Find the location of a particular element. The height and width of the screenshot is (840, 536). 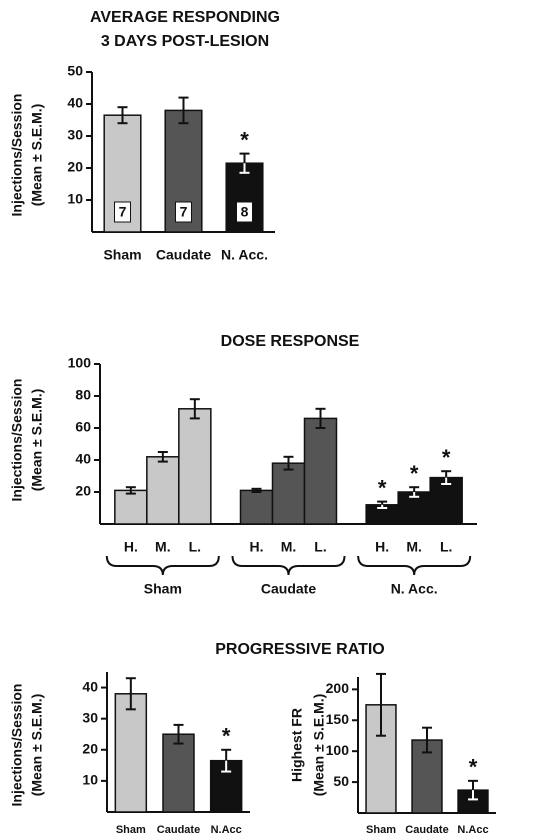

group-label: Caudate is located at coordinates (288, 589).